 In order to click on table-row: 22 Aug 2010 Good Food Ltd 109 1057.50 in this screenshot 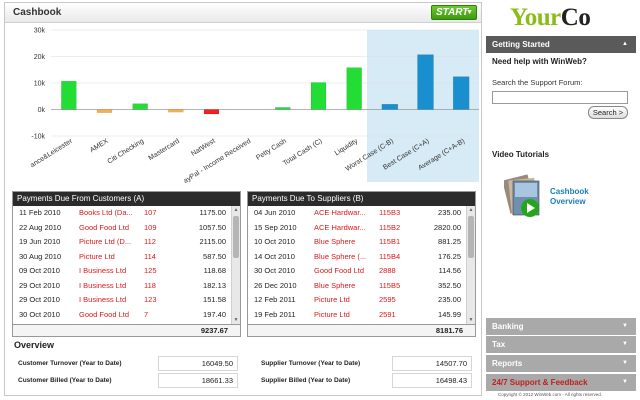, I will do `click(126, 228)`.